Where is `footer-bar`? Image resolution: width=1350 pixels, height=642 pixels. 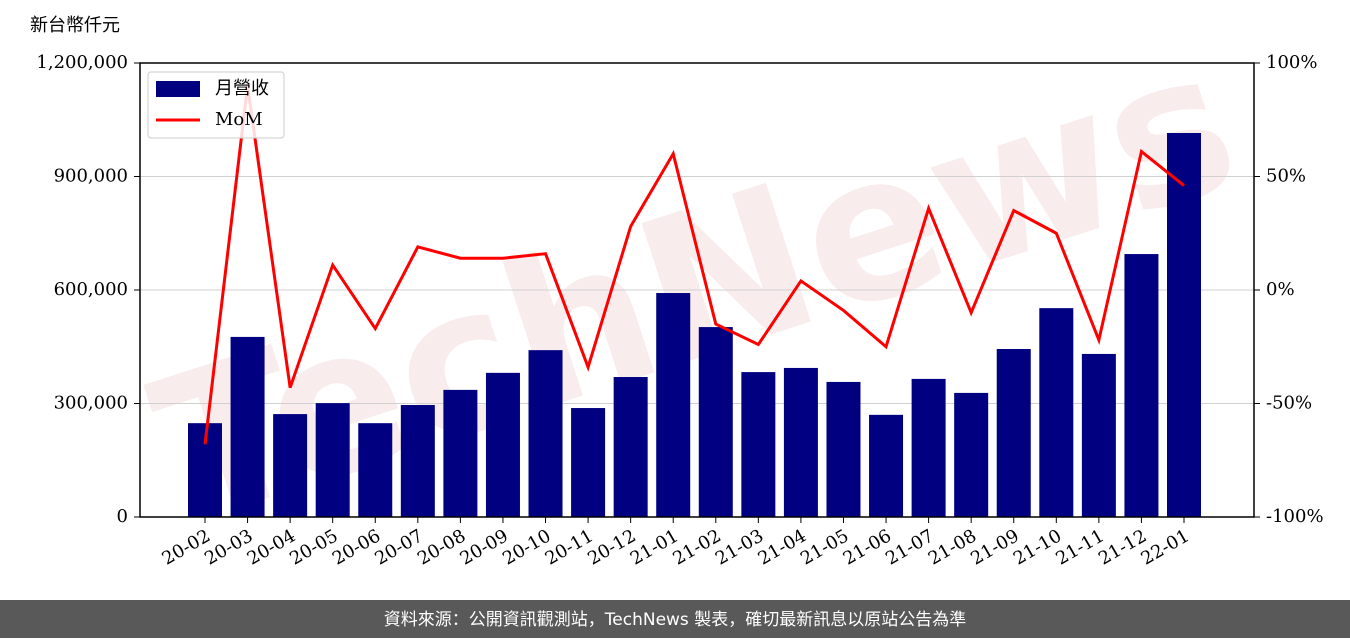 footer-bar is located at coordinates (675, 619).